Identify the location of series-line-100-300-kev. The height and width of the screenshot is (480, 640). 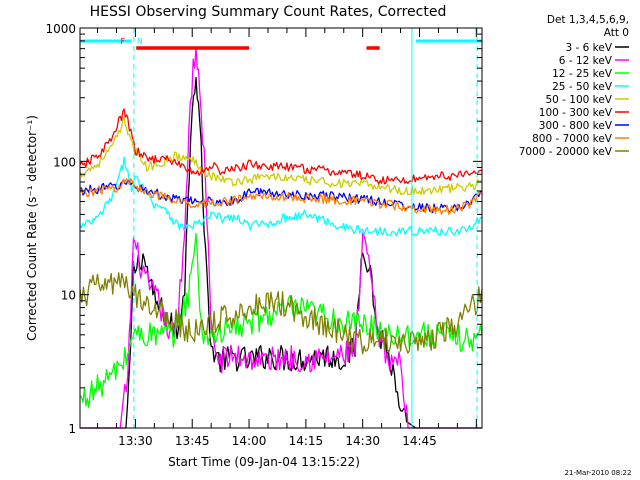
(281, 146).